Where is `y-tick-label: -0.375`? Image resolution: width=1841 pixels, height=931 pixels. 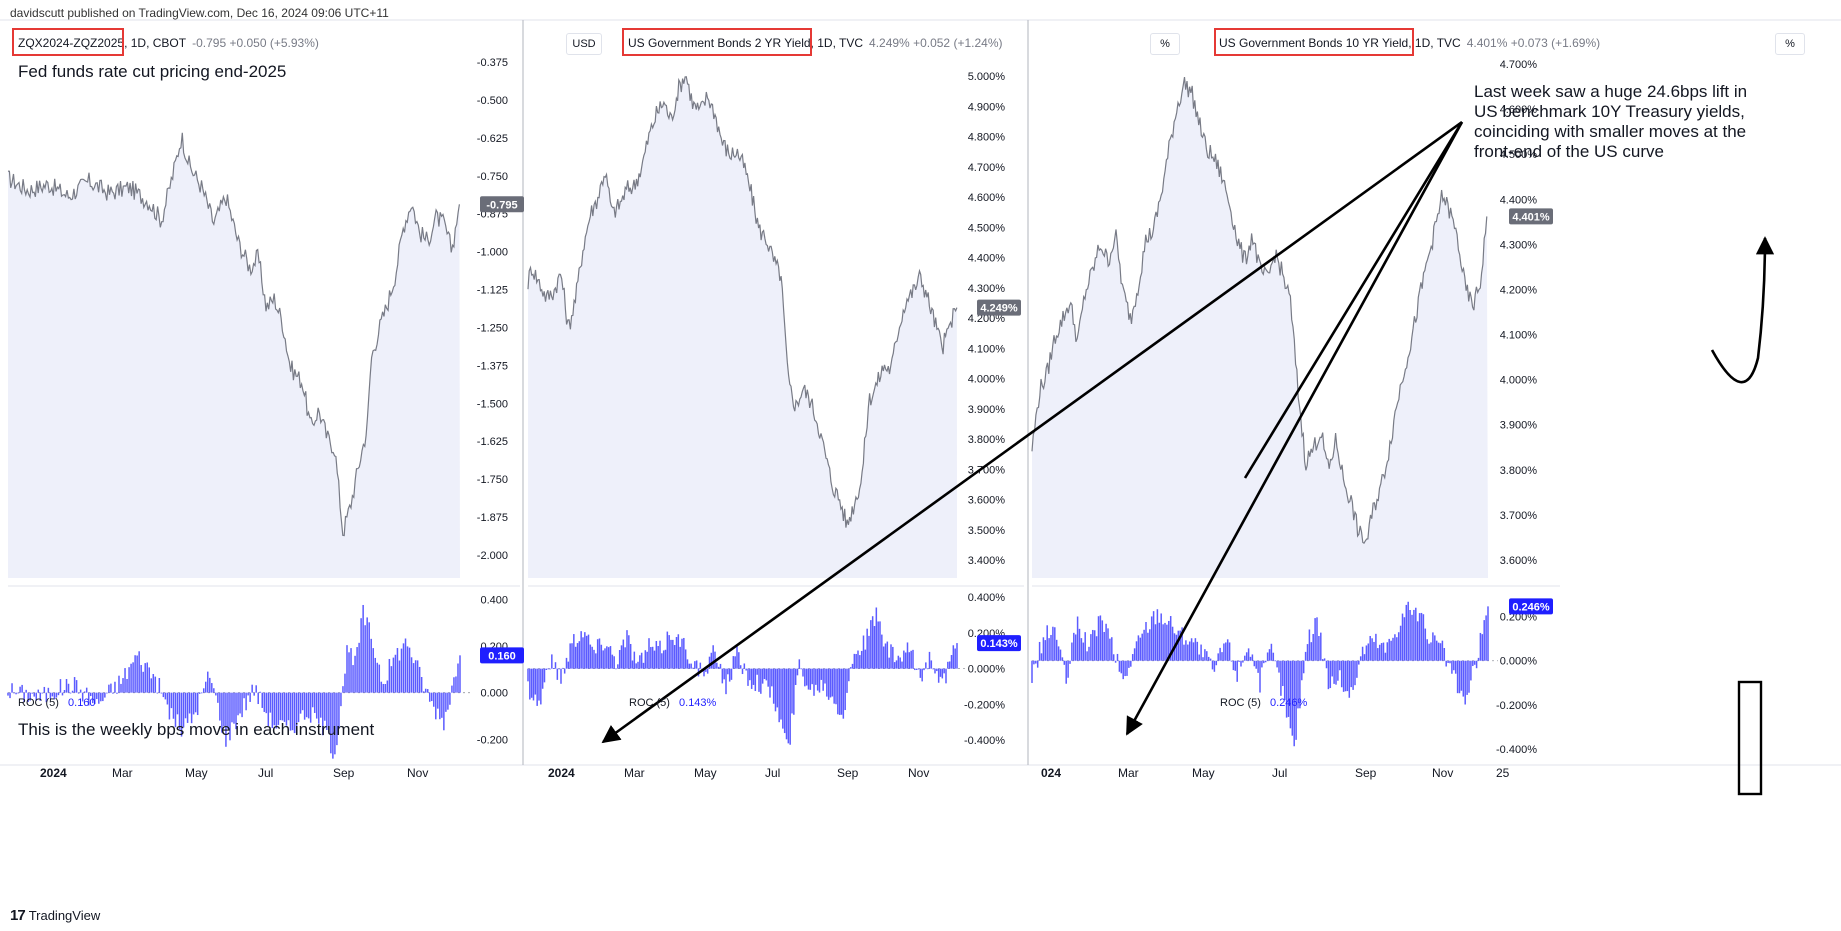 y-tick-label: -0.375 is located at coordinates (492, 63).